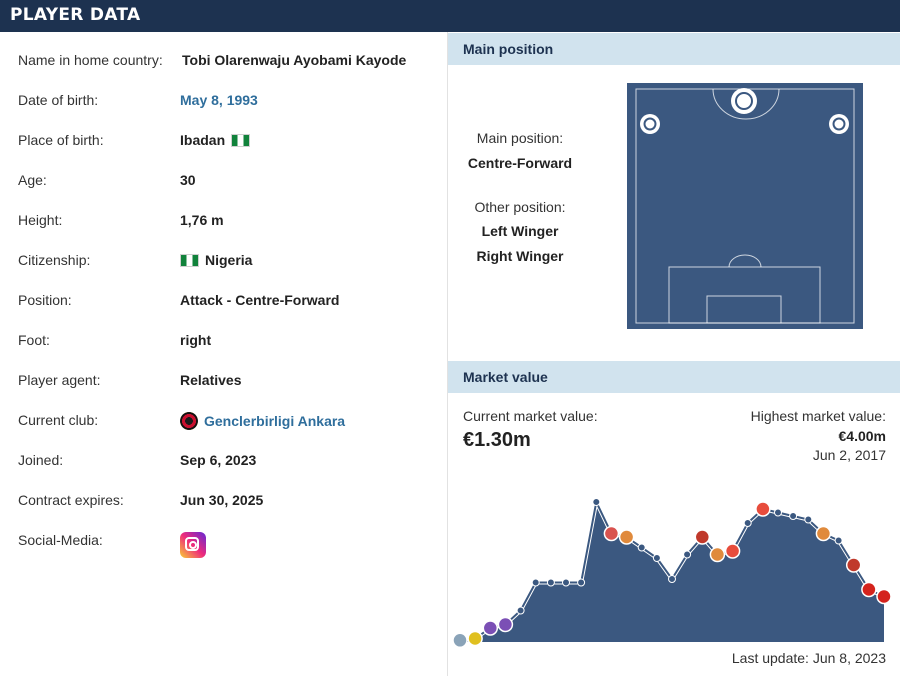 Image resolution: width=900 pixels, height=676 pixels. I want to click on club-crest-icon, so click(189, 421).